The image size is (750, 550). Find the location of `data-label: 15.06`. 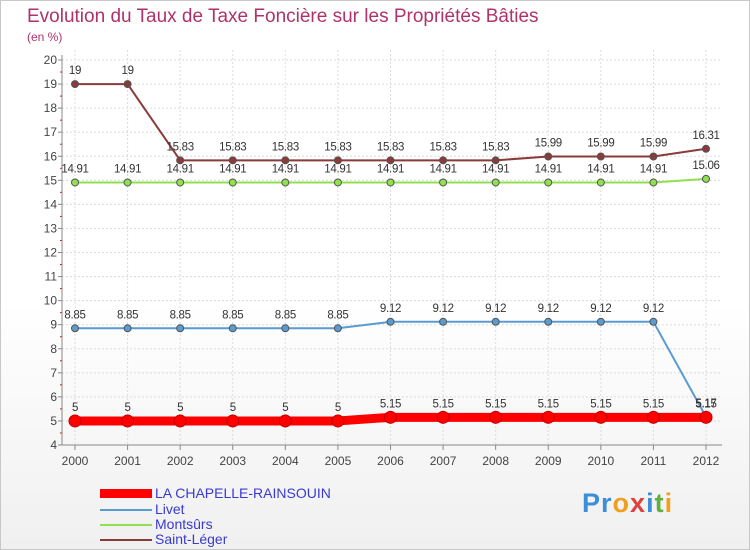

data-label: 15.06 is located at coordinates (705, 166).